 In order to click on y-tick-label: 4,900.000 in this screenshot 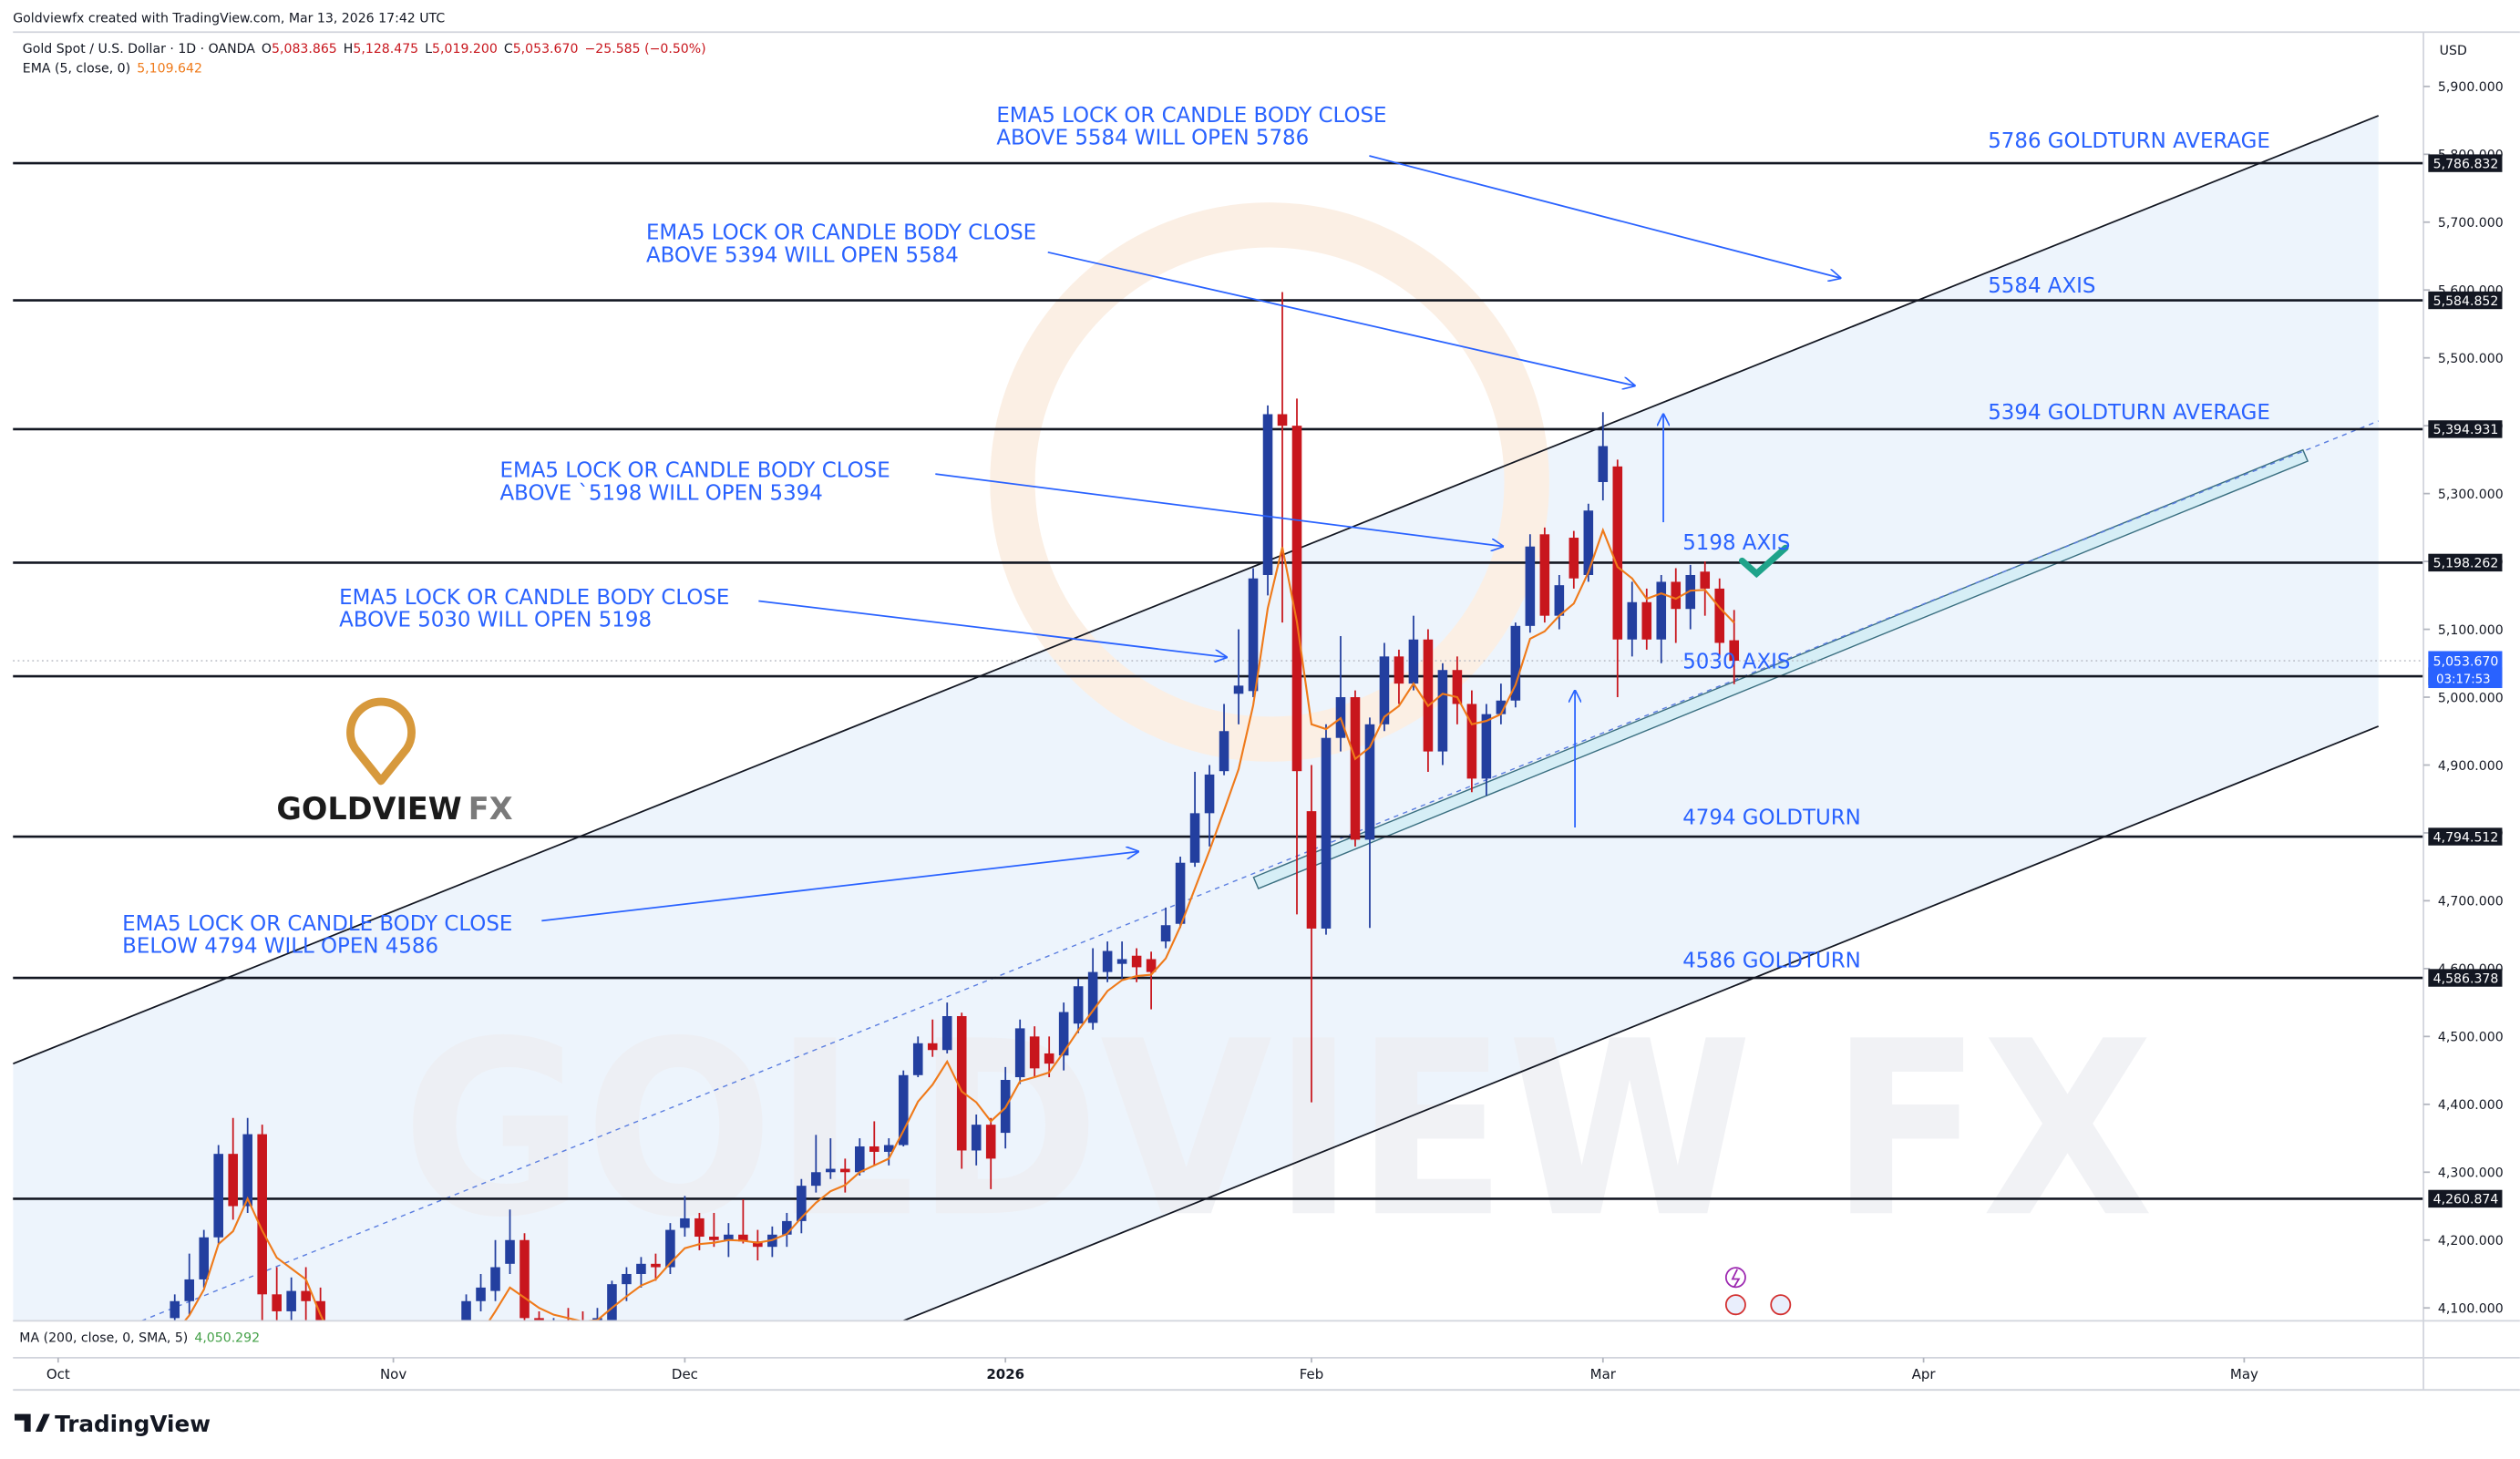, I will do `click(2471, 766)`.